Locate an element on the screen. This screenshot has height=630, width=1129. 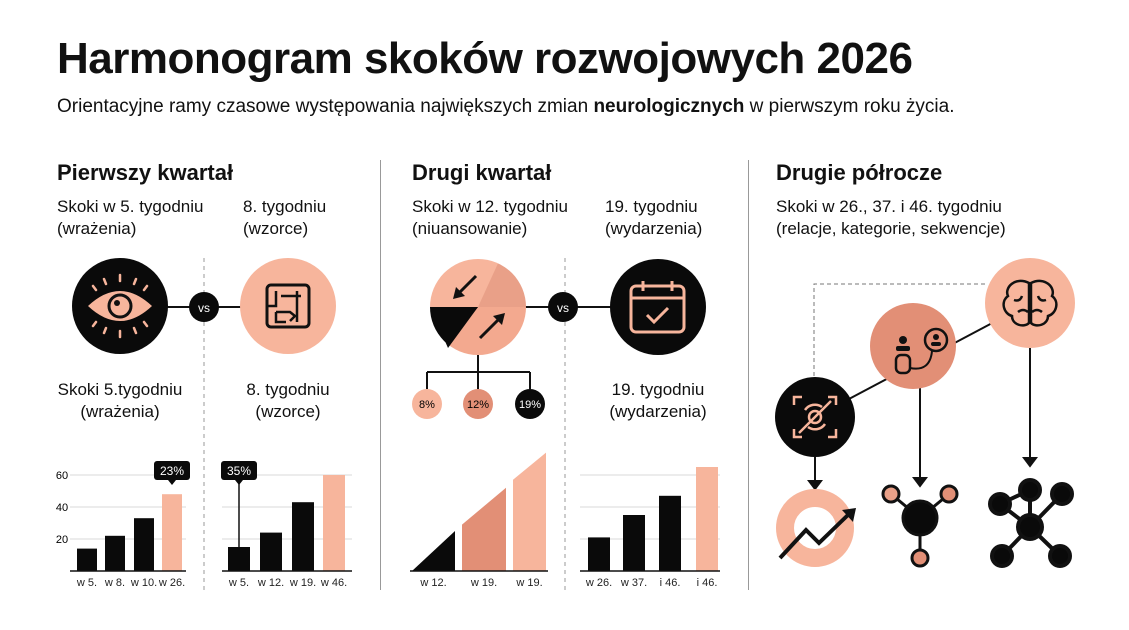
label-week19: 19. tygodniu (wydarzenia) is located at coordinates (654, 217).